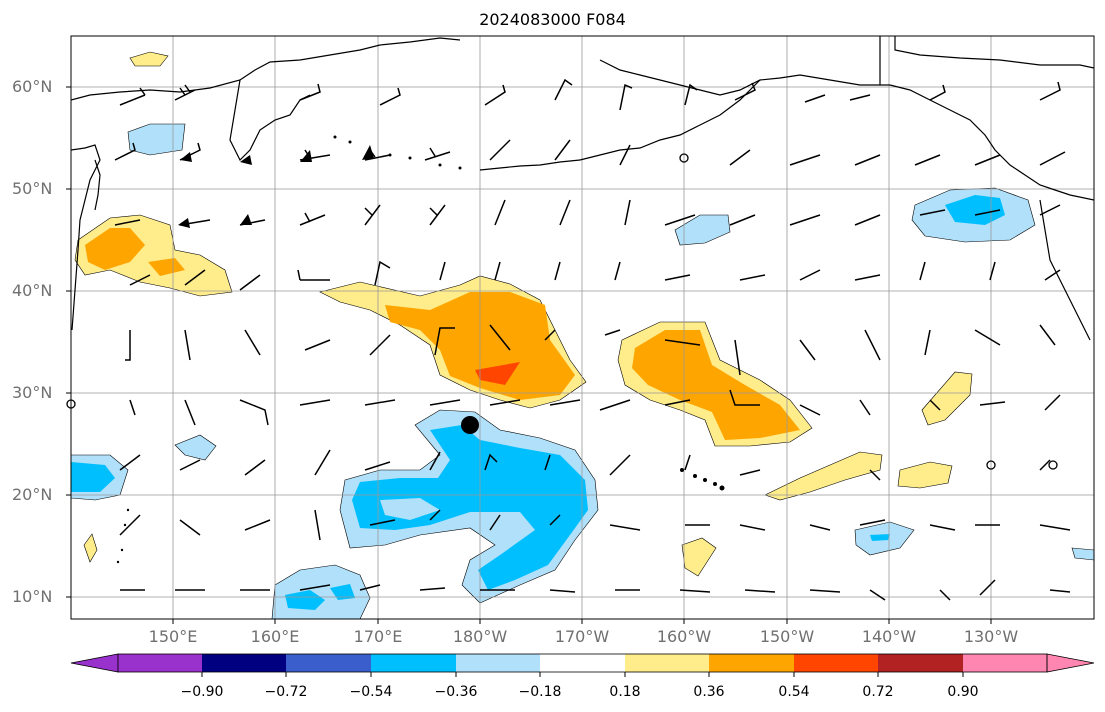 The height and width of the screenshot is (712, 1105). Describe the element at coordinates (787, 636) in the screenshot. I see `lon-label-150w: 150°W` at that location.